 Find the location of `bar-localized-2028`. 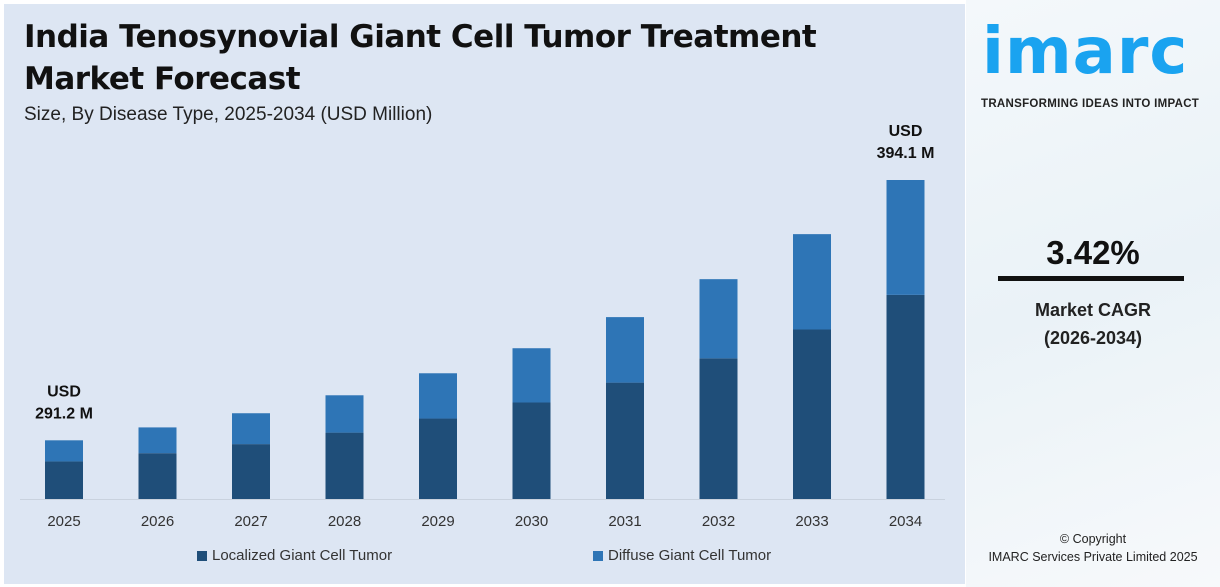

bar-localized-2028 is located at coordinates (344, 465).